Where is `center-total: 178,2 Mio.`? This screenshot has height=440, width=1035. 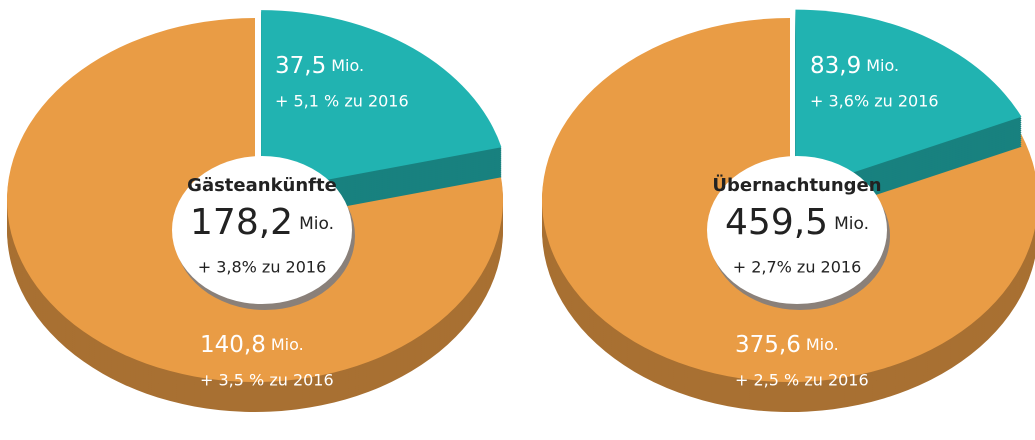 center-total: 178,2 Mio. is located at coordinates (262, 222).